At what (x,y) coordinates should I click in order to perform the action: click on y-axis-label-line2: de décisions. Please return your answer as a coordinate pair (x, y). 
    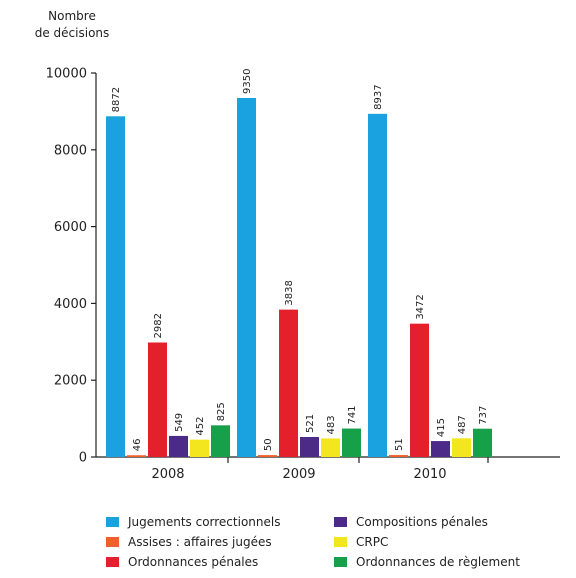
    Looking at the image, I should click on (72, 33).